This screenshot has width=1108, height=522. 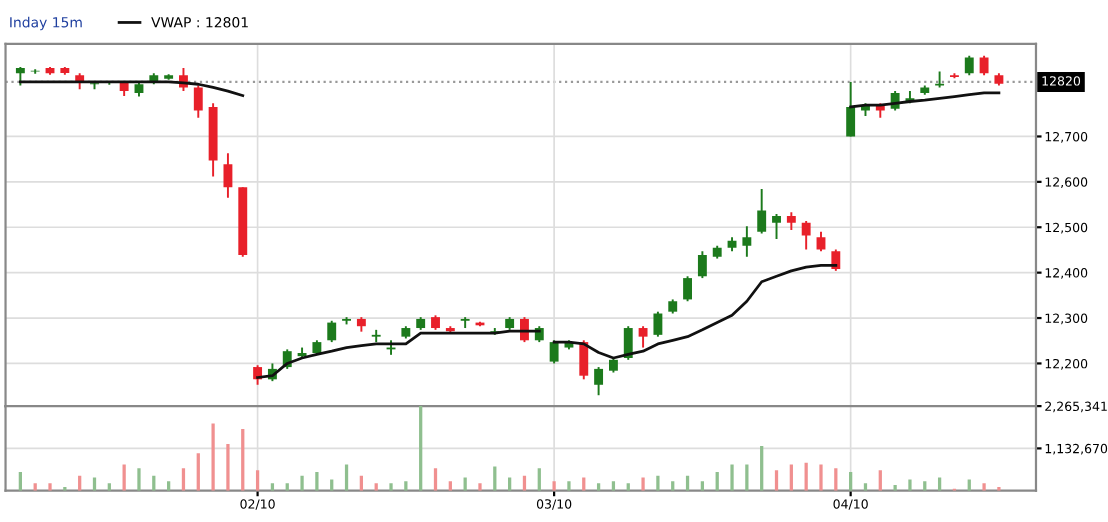 I want to click on line-series, so click(x=398, y=354).